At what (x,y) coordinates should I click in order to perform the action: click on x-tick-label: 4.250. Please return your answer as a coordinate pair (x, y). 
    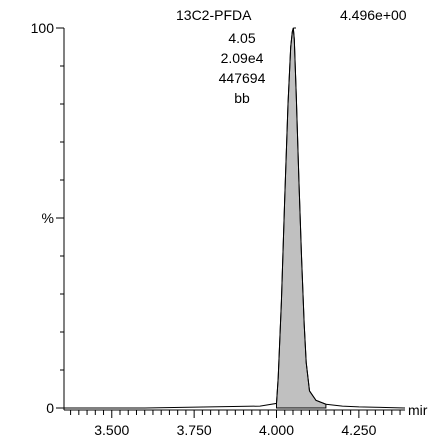
    Looking at the image, I should click on (358, 430).